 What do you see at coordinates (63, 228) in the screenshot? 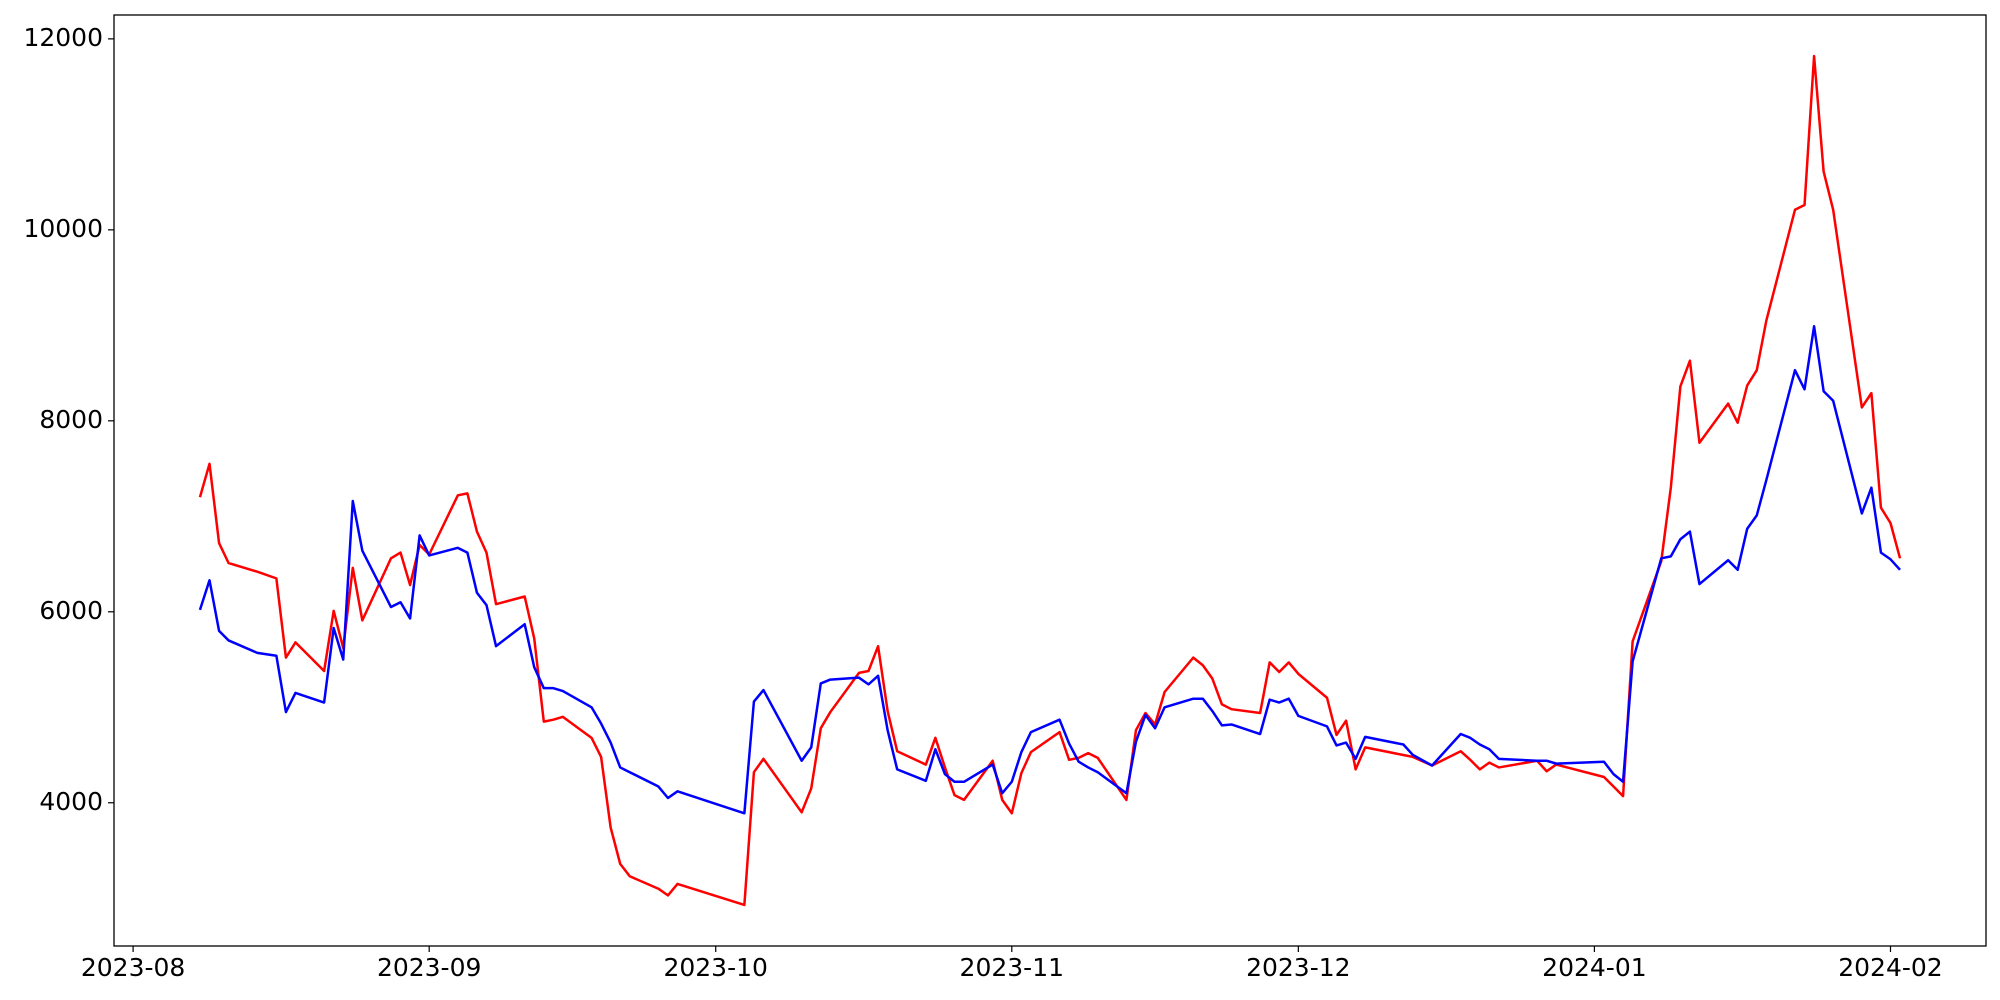
I see `y-tick-label: 10000` at bounding box center [63, 228].